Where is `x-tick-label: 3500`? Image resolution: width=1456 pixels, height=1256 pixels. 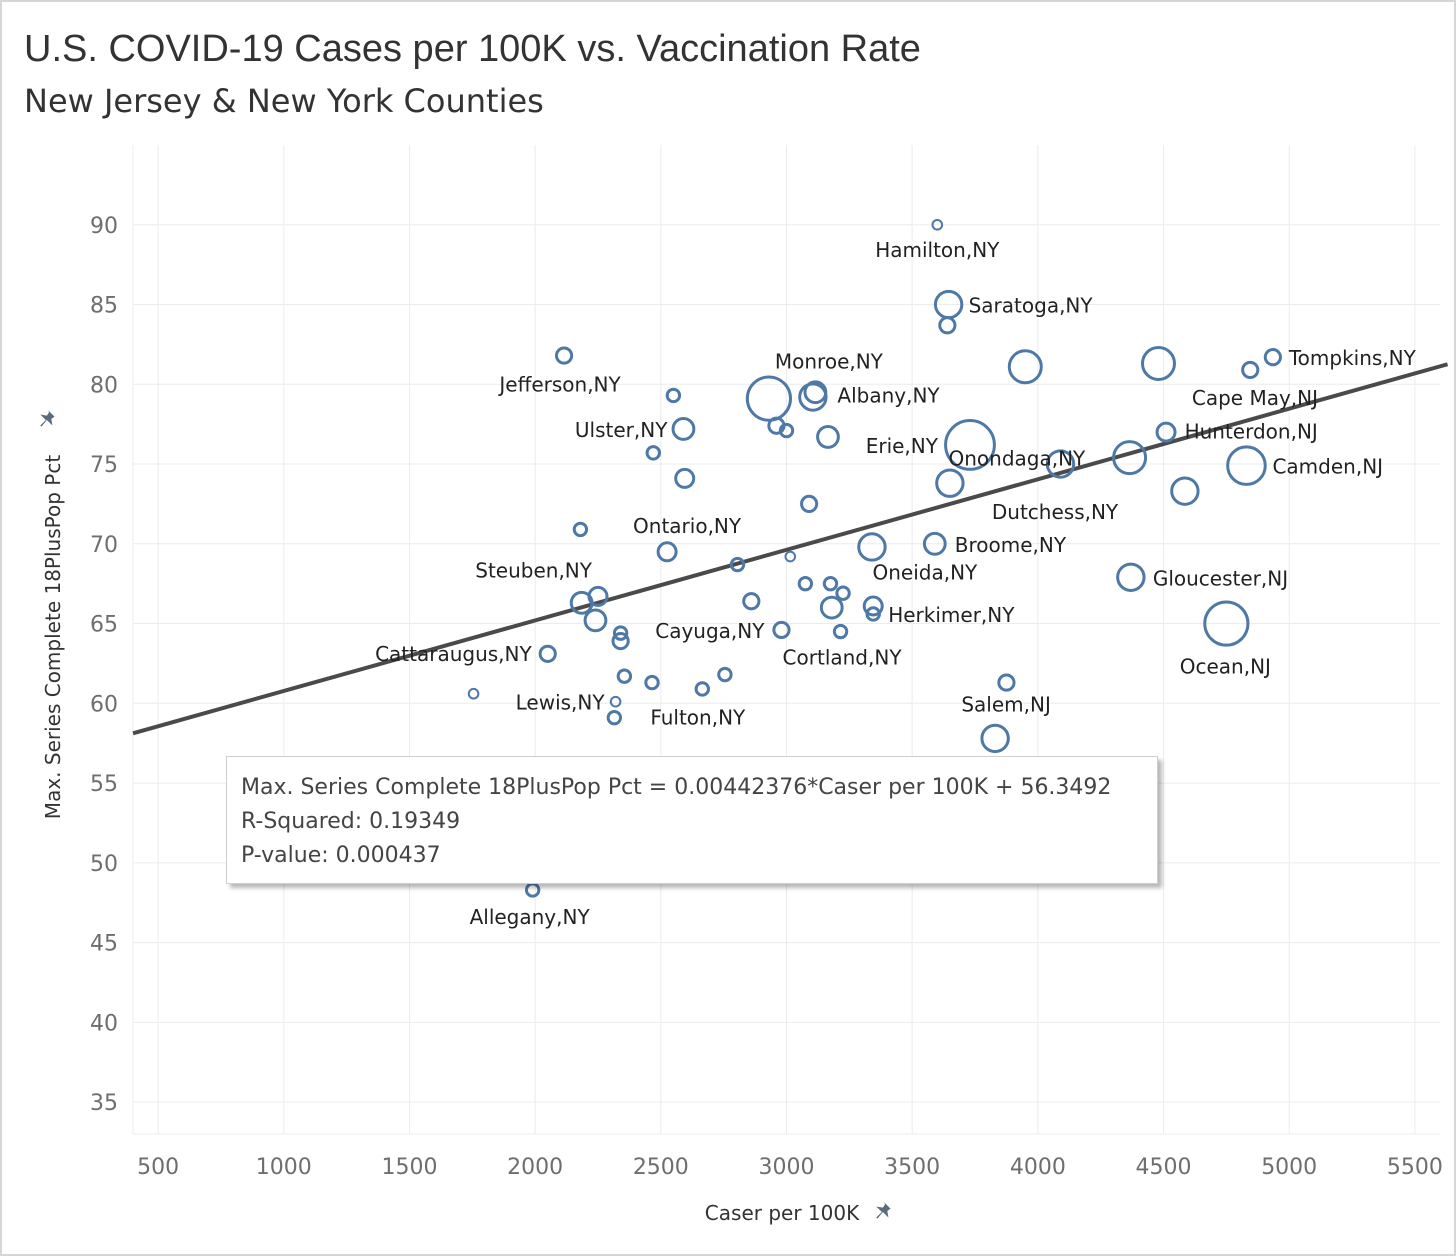 x-tick-label: 3500 is located at coordinates (912, 1167).